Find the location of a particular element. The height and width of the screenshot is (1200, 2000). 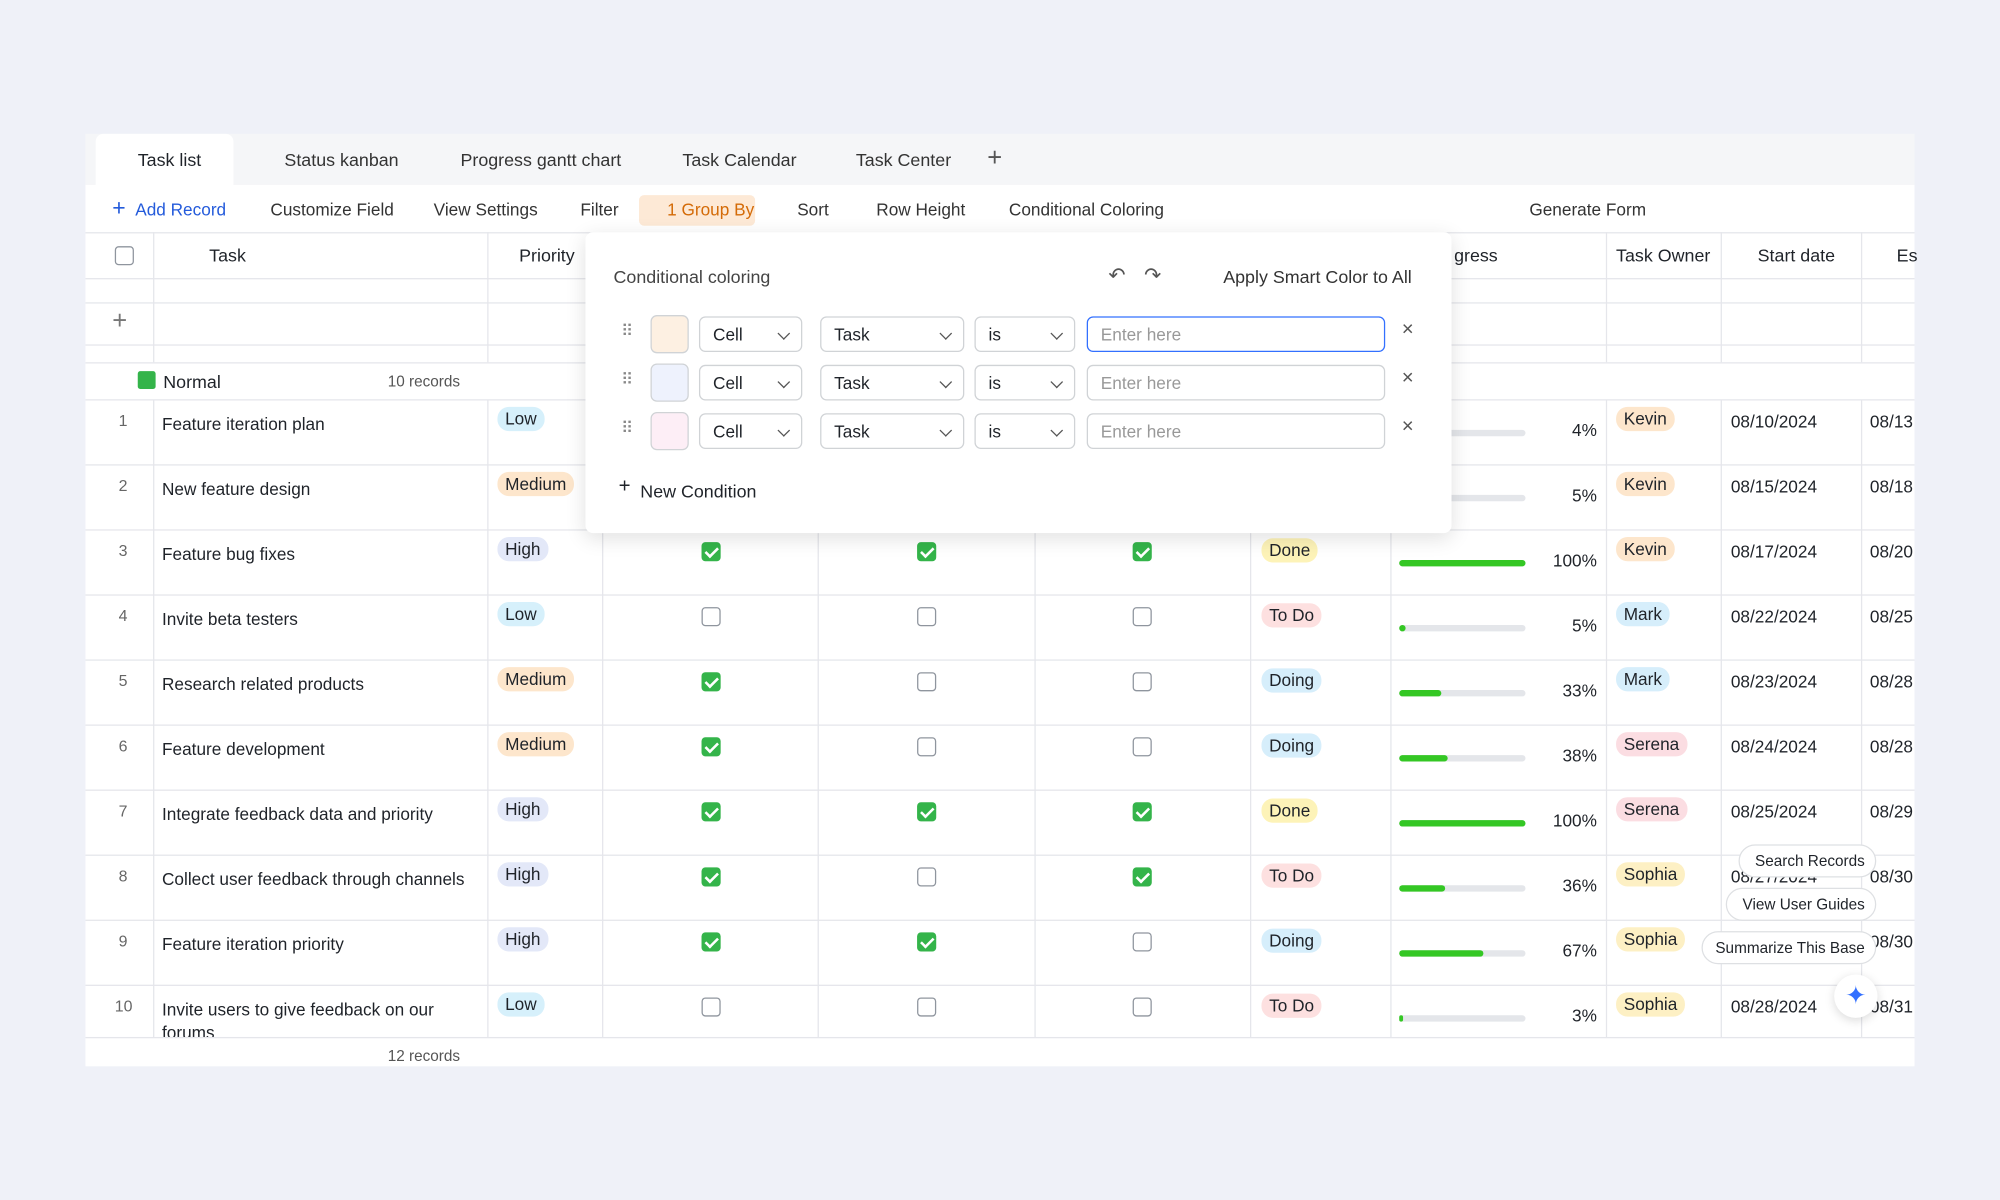

assist-button: Summarize This Base is located at coordinates (1789, 948).